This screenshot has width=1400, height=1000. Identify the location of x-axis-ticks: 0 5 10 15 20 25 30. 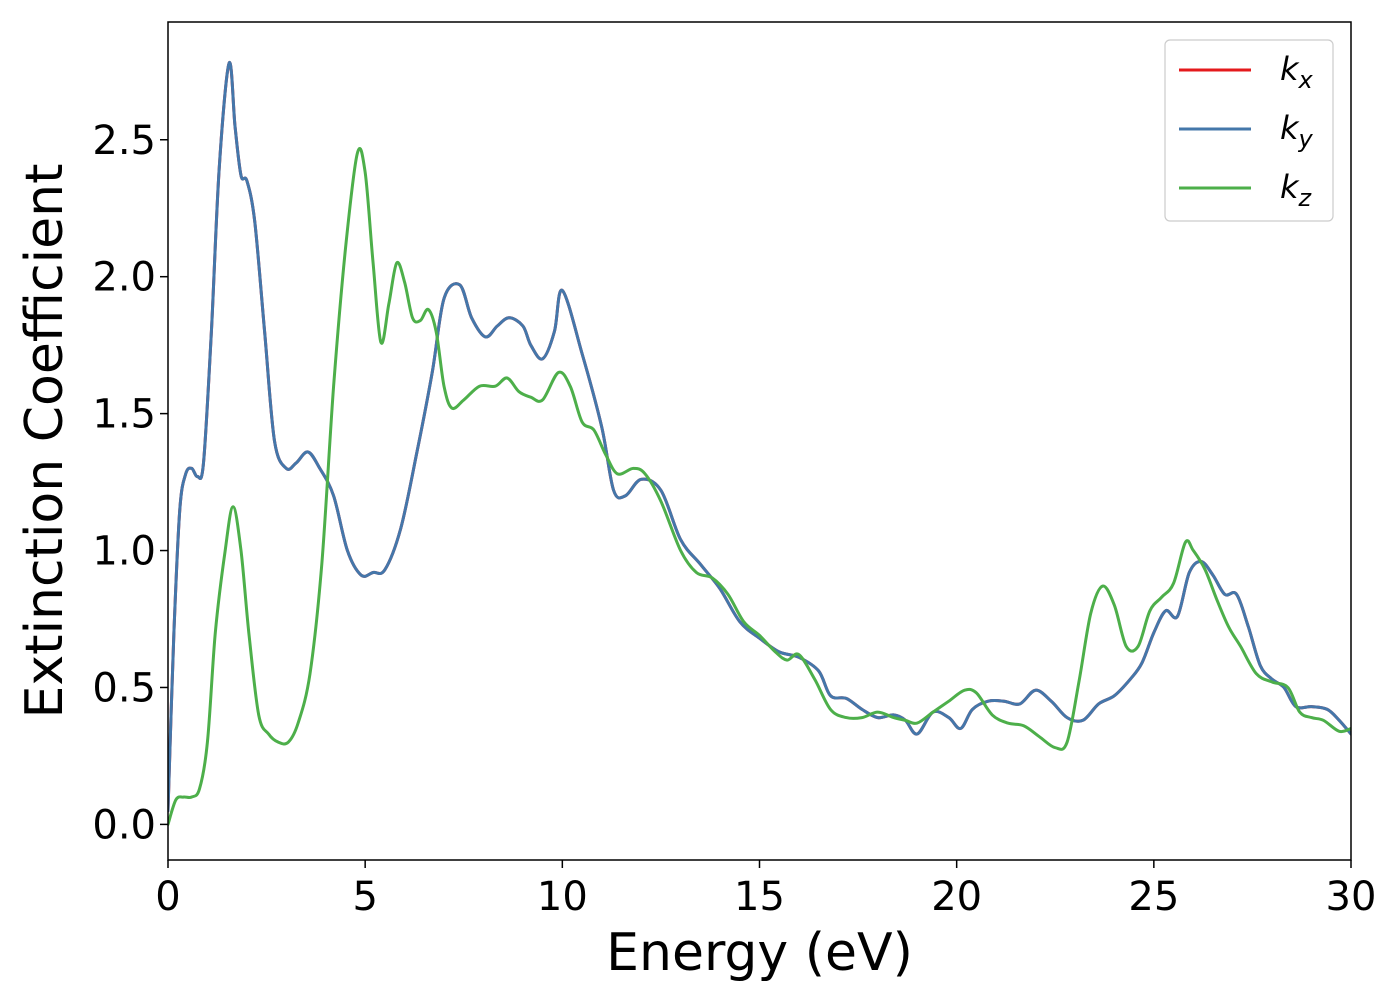
(765, 890).